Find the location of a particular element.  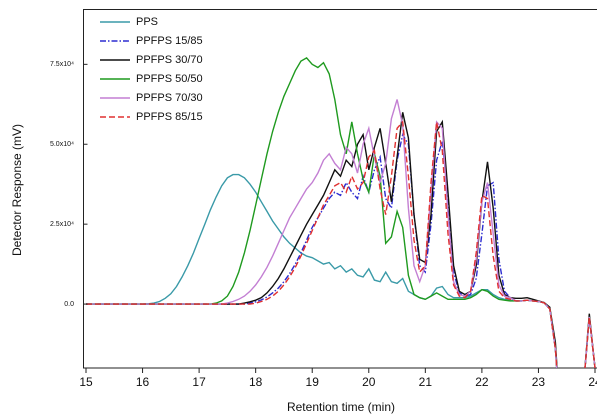

x-tick-label: 23 is located at coordinates (539, 382).